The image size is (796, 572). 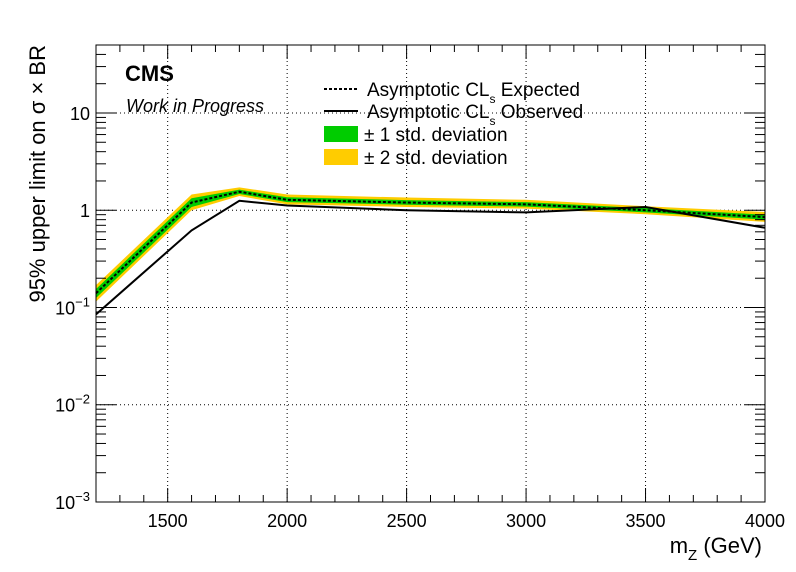 What do you see at coordinates (287, 521) in the screenshot?
I see `x-tick-label: 2000` at bounding box center [287, 521].